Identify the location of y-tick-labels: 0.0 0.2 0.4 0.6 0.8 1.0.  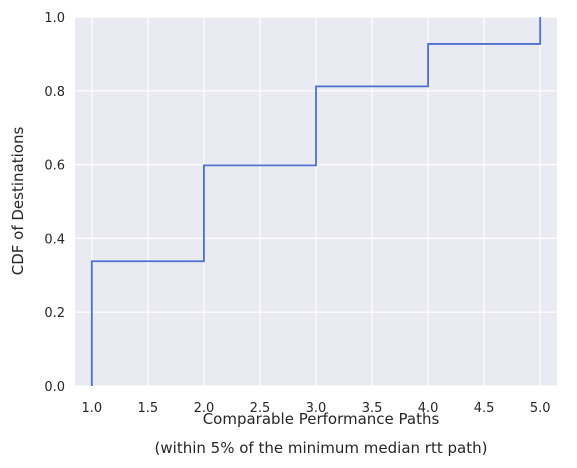
(54, 203).